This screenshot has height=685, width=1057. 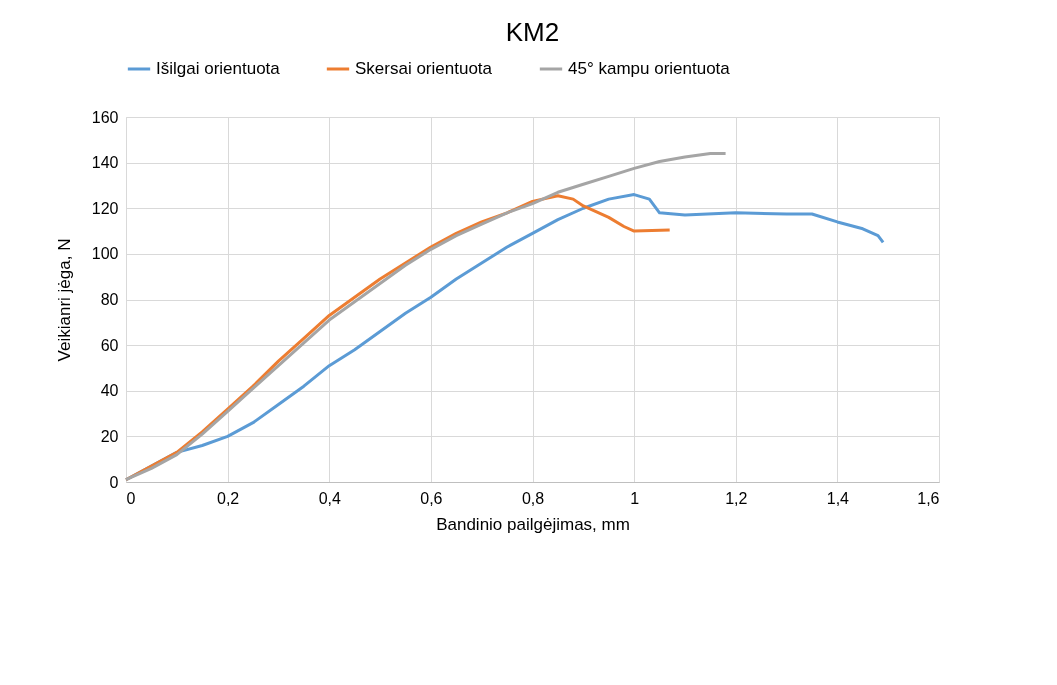 I want to click on x-tick-label: 0,6, so click(x=431, y=498).